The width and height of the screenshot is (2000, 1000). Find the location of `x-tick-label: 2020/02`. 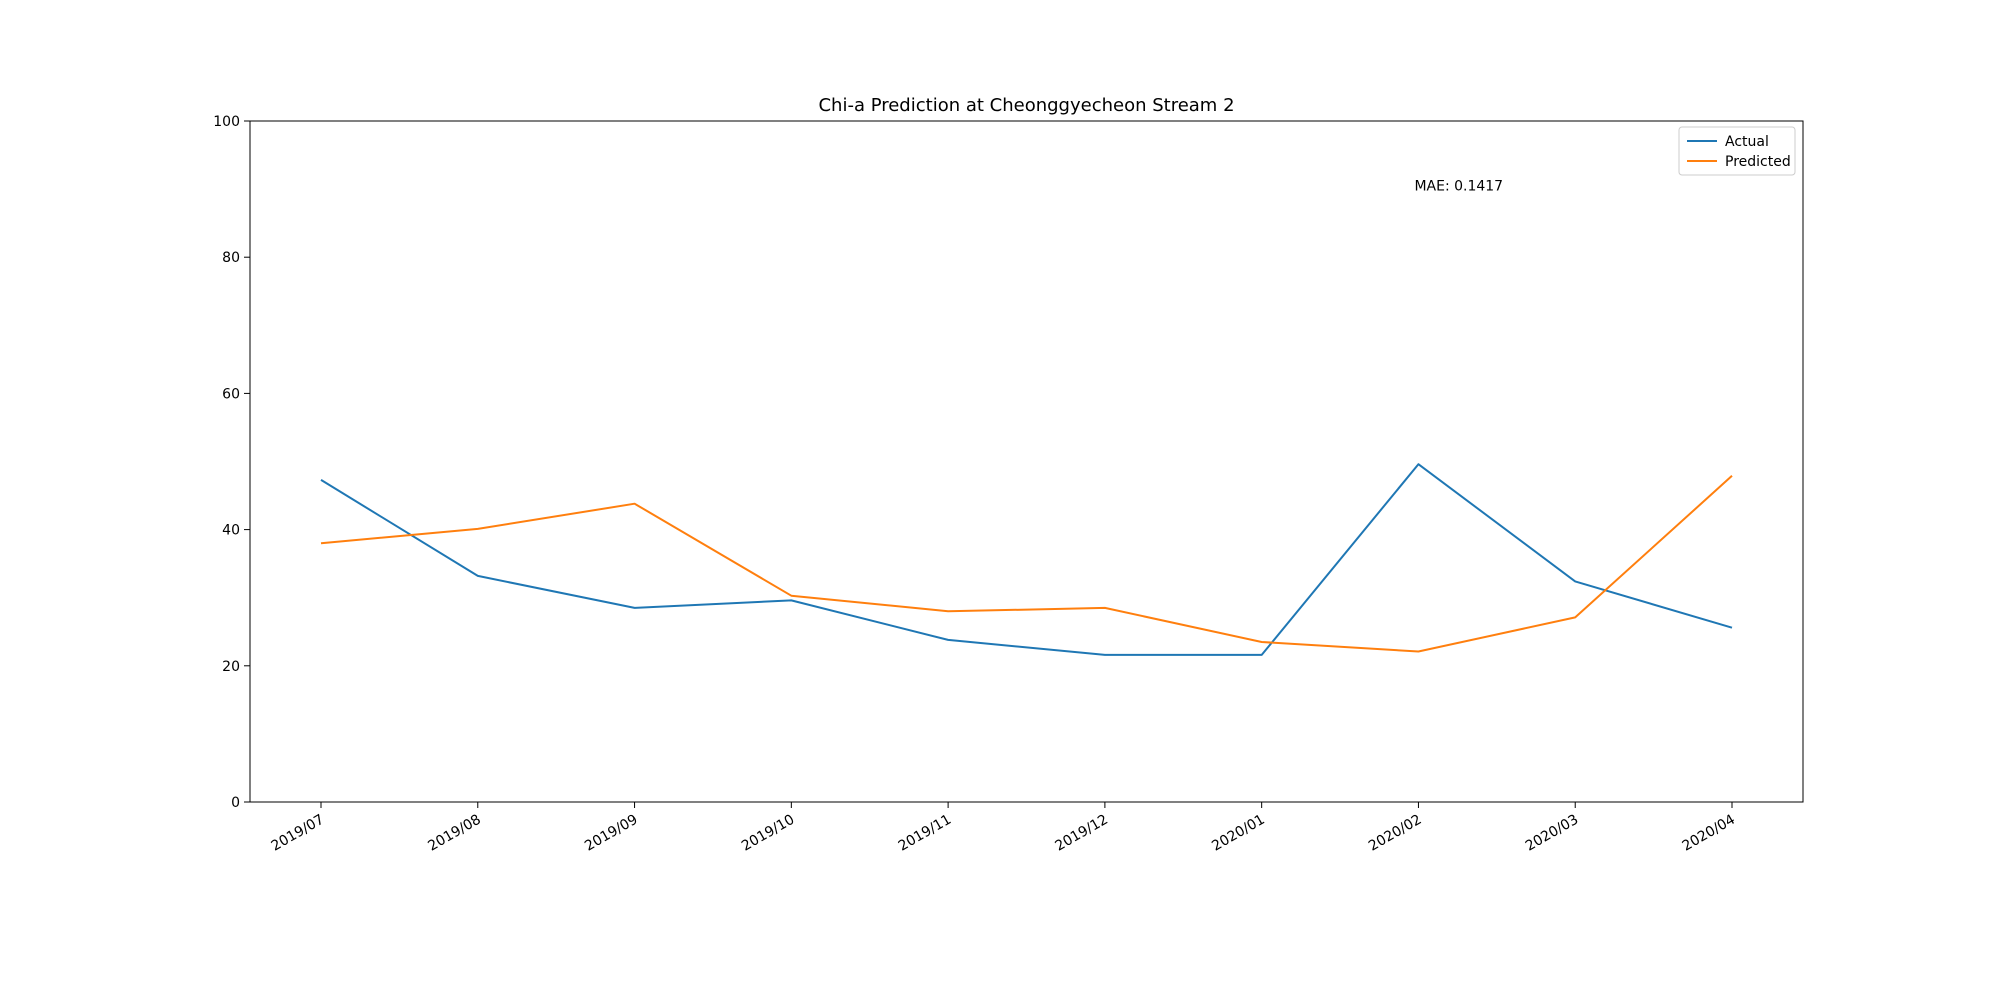

x-tick-label: 2020/02 is located at coordinates (1395, 833).